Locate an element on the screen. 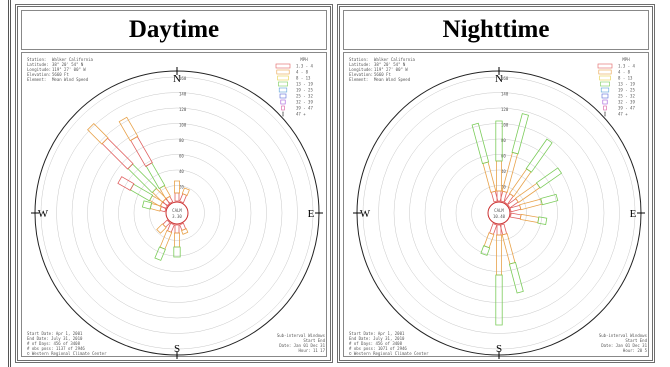 This screenshot has width=670, height=367. legend-label: 19 - 25 is located at coordinates (304, 90).